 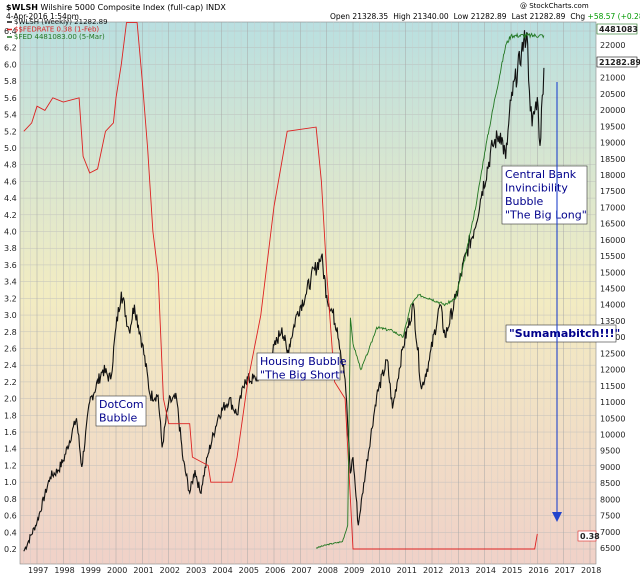 What do you see at coordinates (512, 570) in the screenshot?
I see `x-tick-label: 2015` at bounding box center [512, 570].